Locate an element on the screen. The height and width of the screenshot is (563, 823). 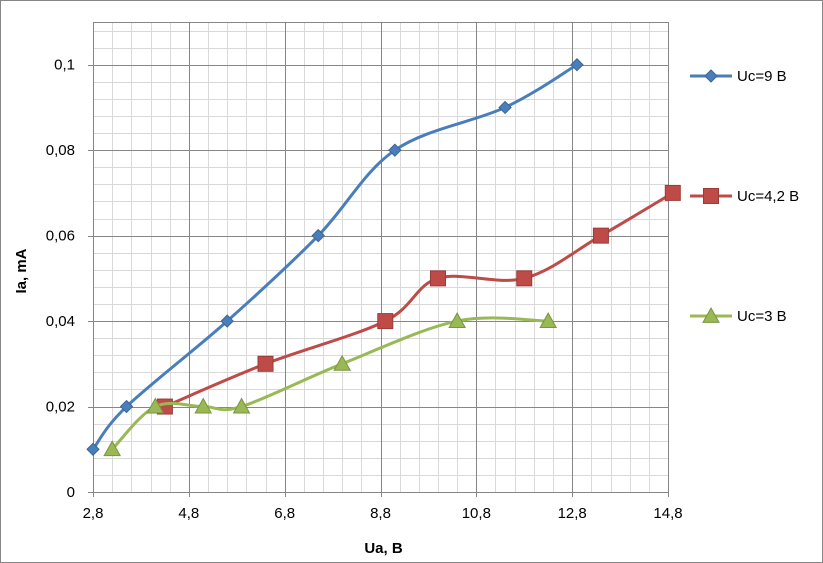
y-tick-label: 0,04 is located at coordinates (60, 321).